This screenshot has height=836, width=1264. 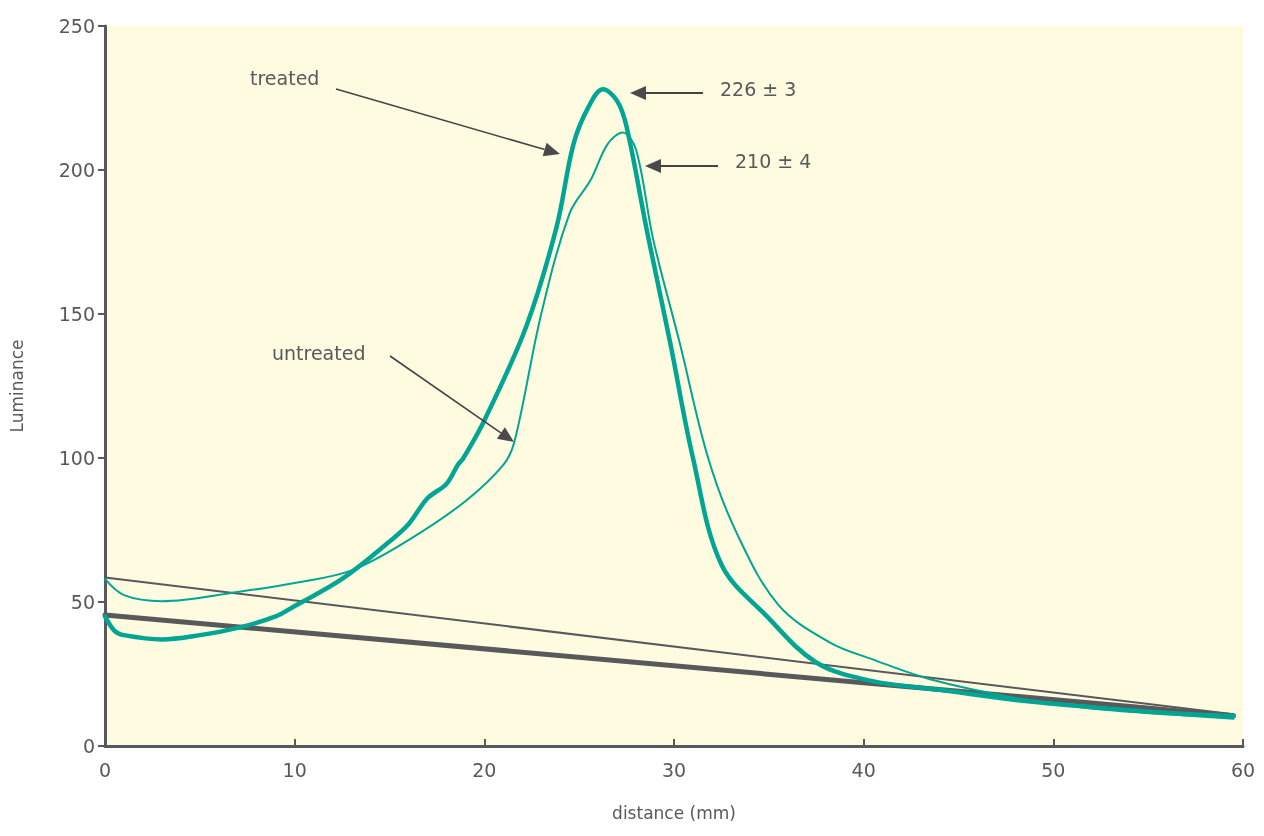 I want to click on y-tick-label: 200, so click(x=76, y=170).